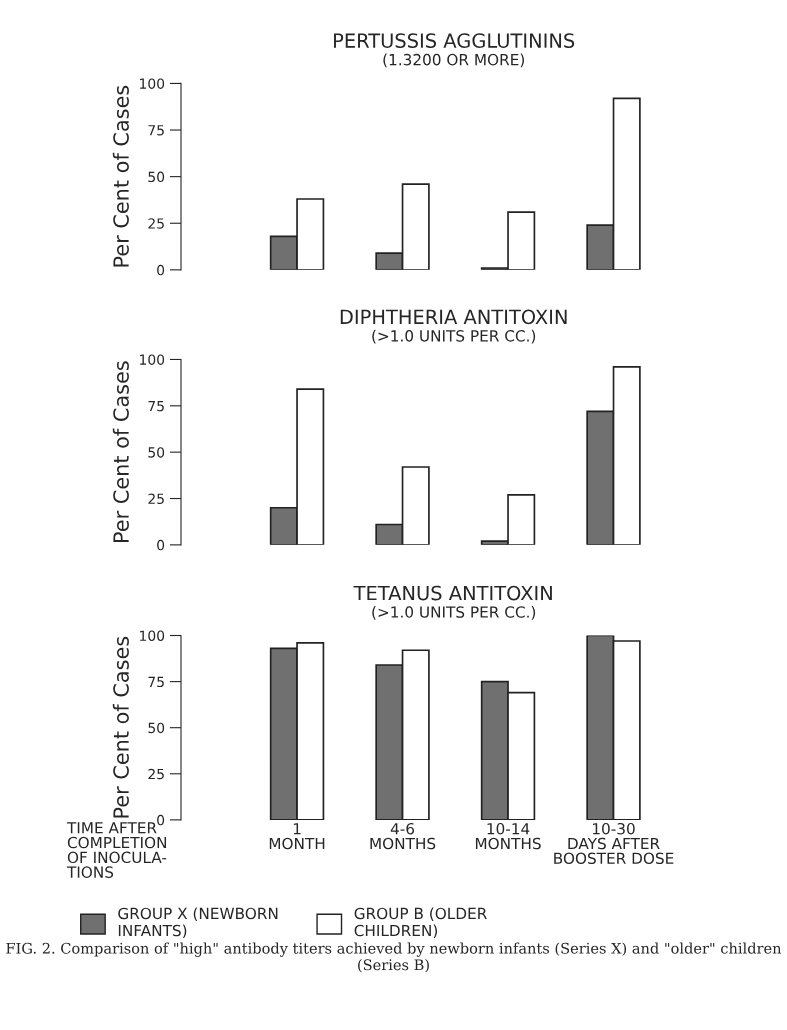  Describe the element at coordinates (453, 317) in the screenshot. I see `chart-title: DIPHTHERIA ANTITOXIN` at that location.